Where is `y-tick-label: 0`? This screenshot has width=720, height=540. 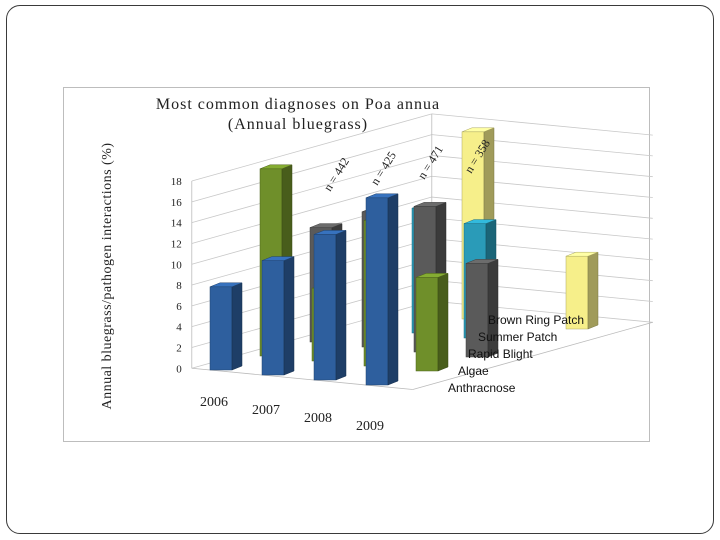
y-tick-label: 0 is located at coordinates (179, 369).